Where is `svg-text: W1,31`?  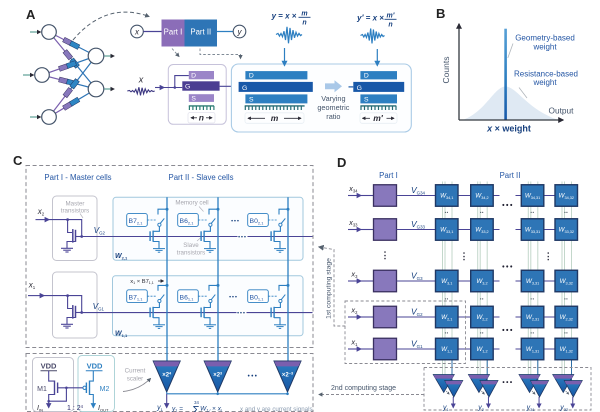
svg-text: W1,31 is located at coordinates (532, 349).